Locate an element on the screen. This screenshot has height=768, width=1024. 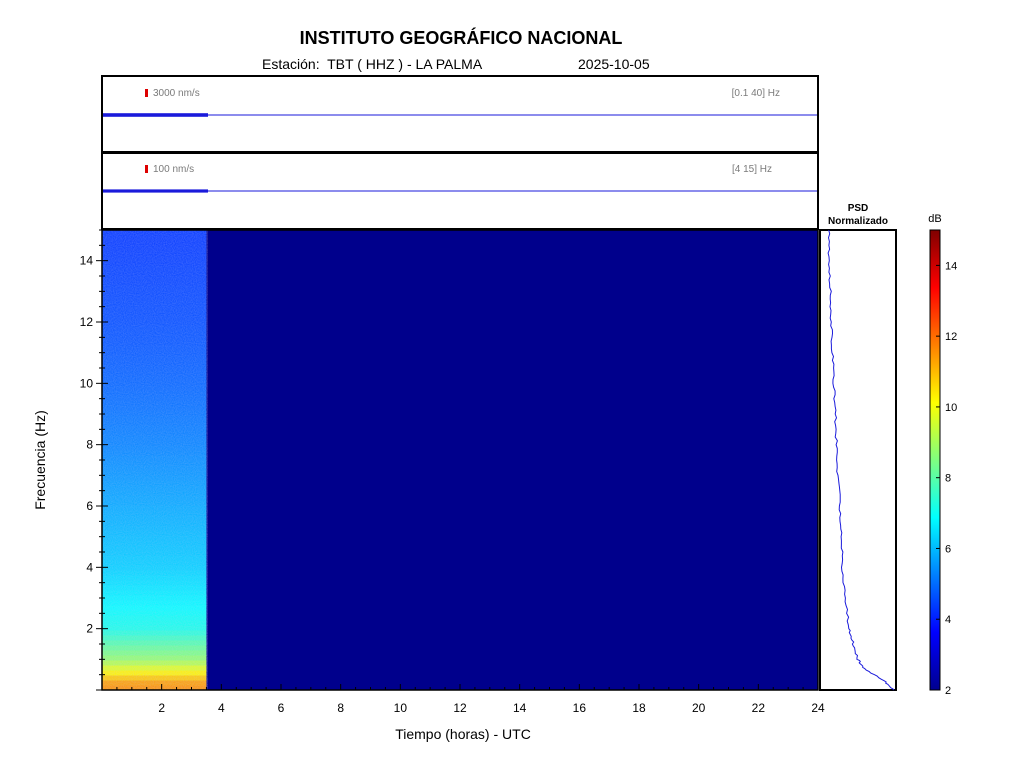
station-label: Estación: TBT ( HHZ ) - LA PALMA is located at coordinates (372, 64).